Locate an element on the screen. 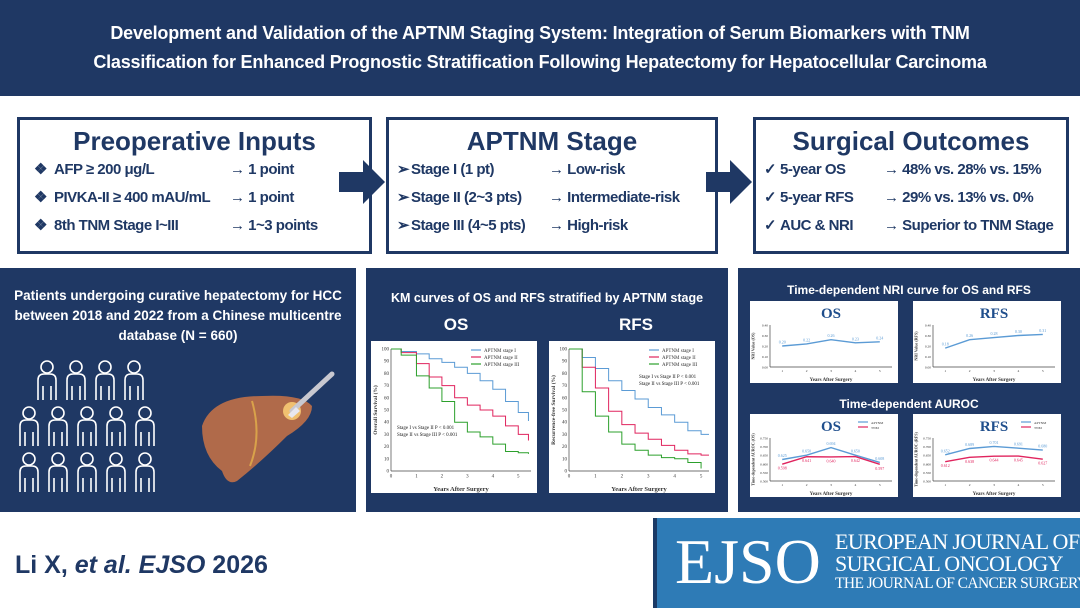  data-label: 0.625 is located at coordinates (782, 455).